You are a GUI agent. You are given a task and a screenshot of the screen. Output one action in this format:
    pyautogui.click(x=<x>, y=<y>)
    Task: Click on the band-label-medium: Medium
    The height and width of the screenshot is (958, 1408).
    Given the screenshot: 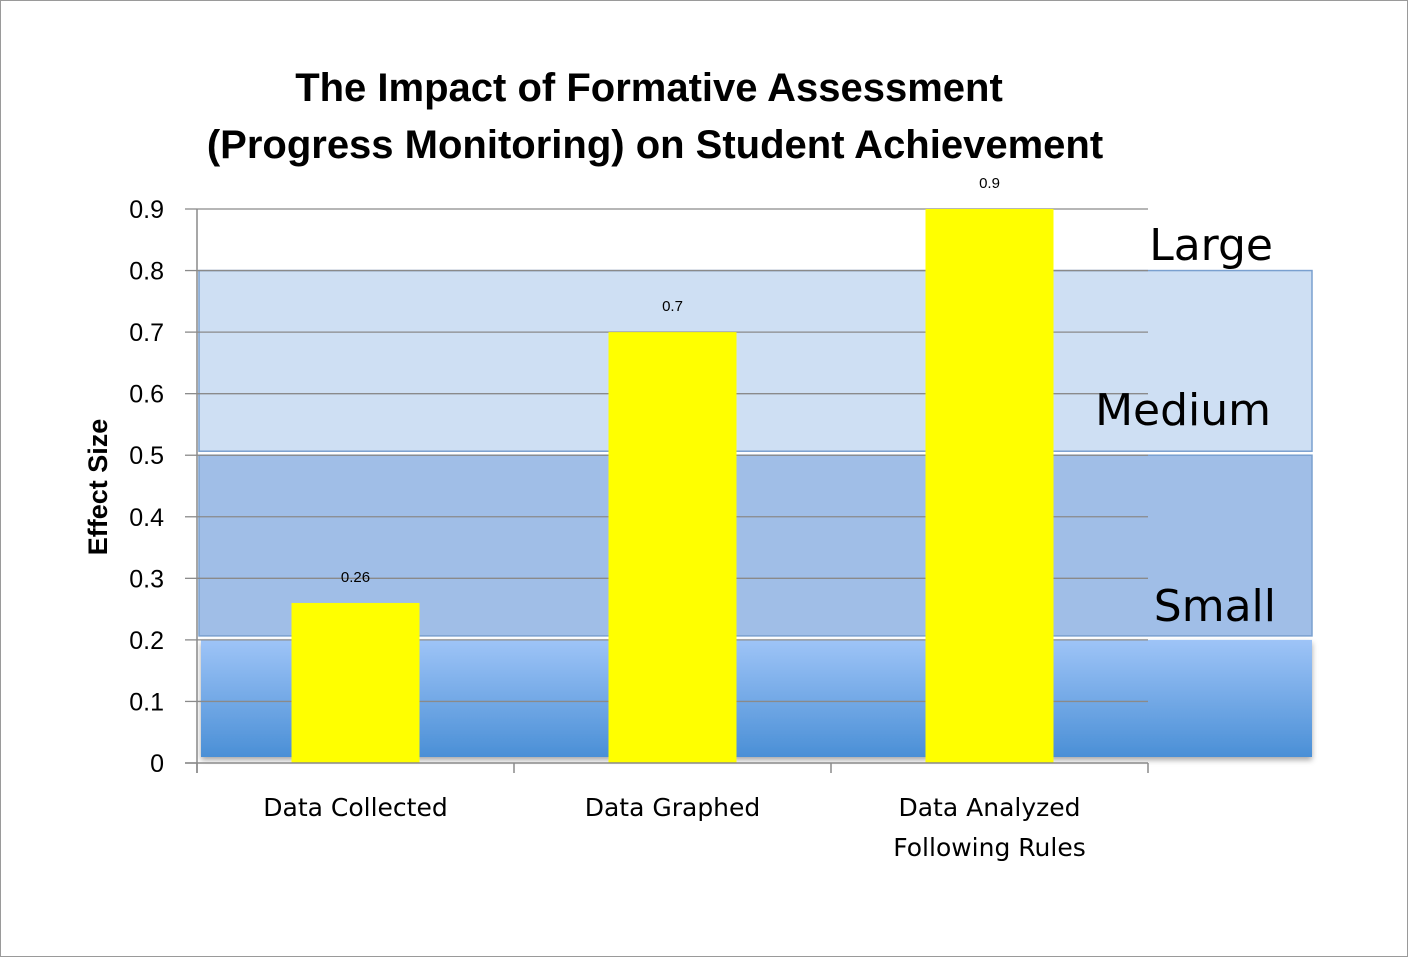 What is the action you would take?
    pyautogui.click(x=1183, y=410)
    